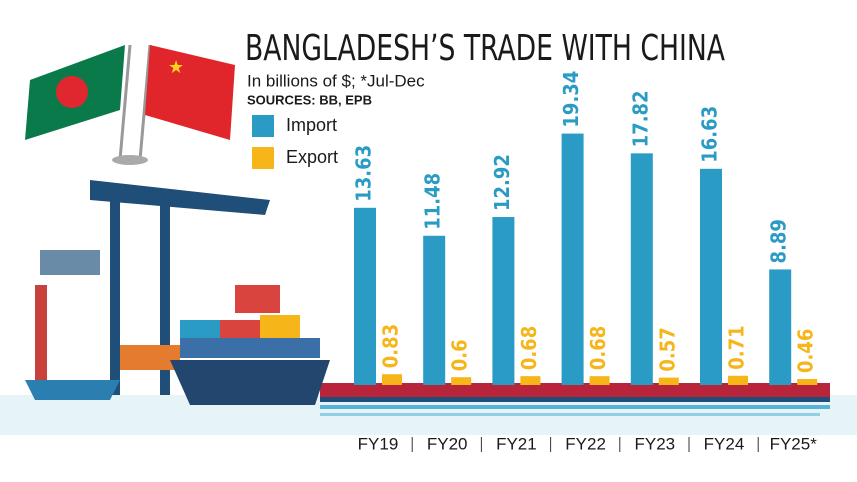  Describe the element at coordinates (806, 351) in the screenshot. I see `value-label: 0.46` at that location.